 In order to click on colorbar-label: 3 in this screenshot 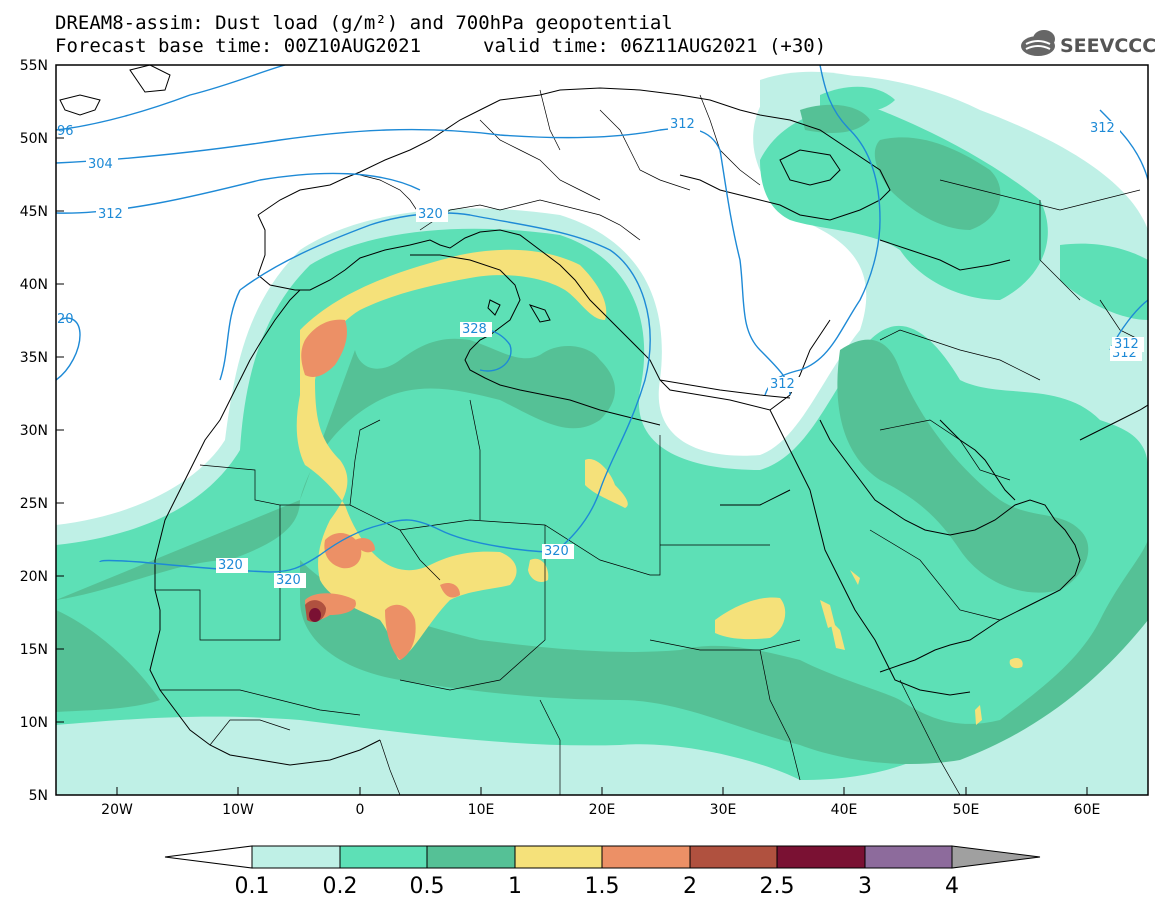, I will do `click(865, 886)`.